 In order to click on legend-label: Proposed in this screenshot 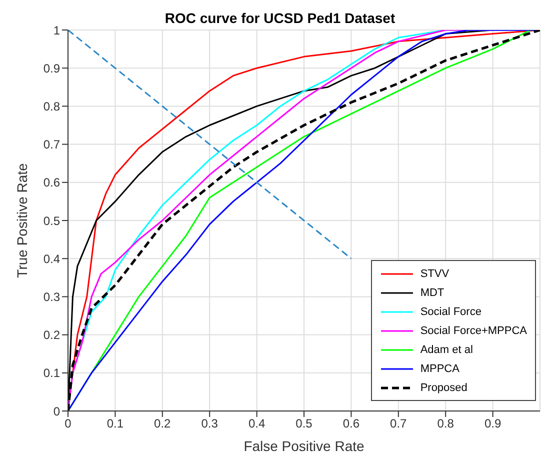, I will do `click(444, 388)`.